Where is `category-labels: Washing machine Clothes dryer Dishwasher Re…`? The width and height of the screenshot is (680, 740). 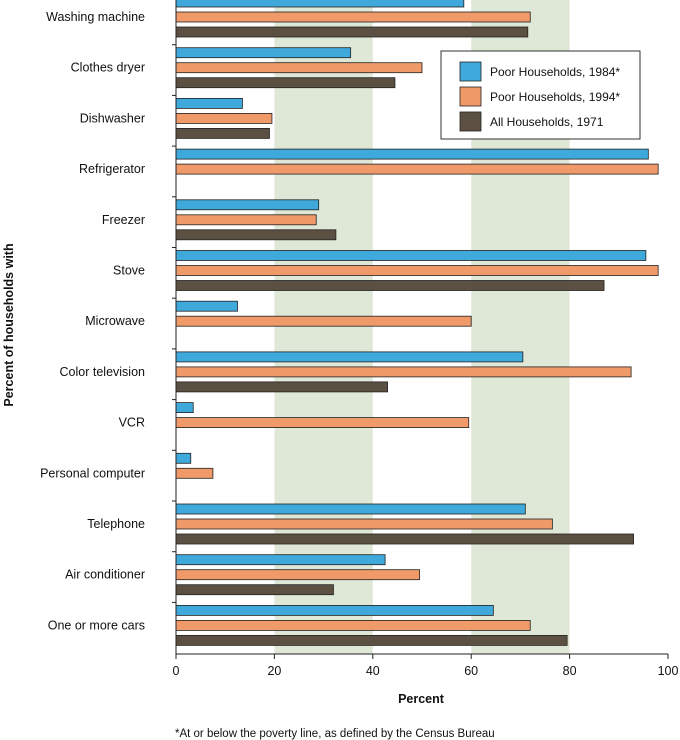
category-labels: Washing machine Clothes dryer Dishwasher Re… is located at coordinates (92, 321).